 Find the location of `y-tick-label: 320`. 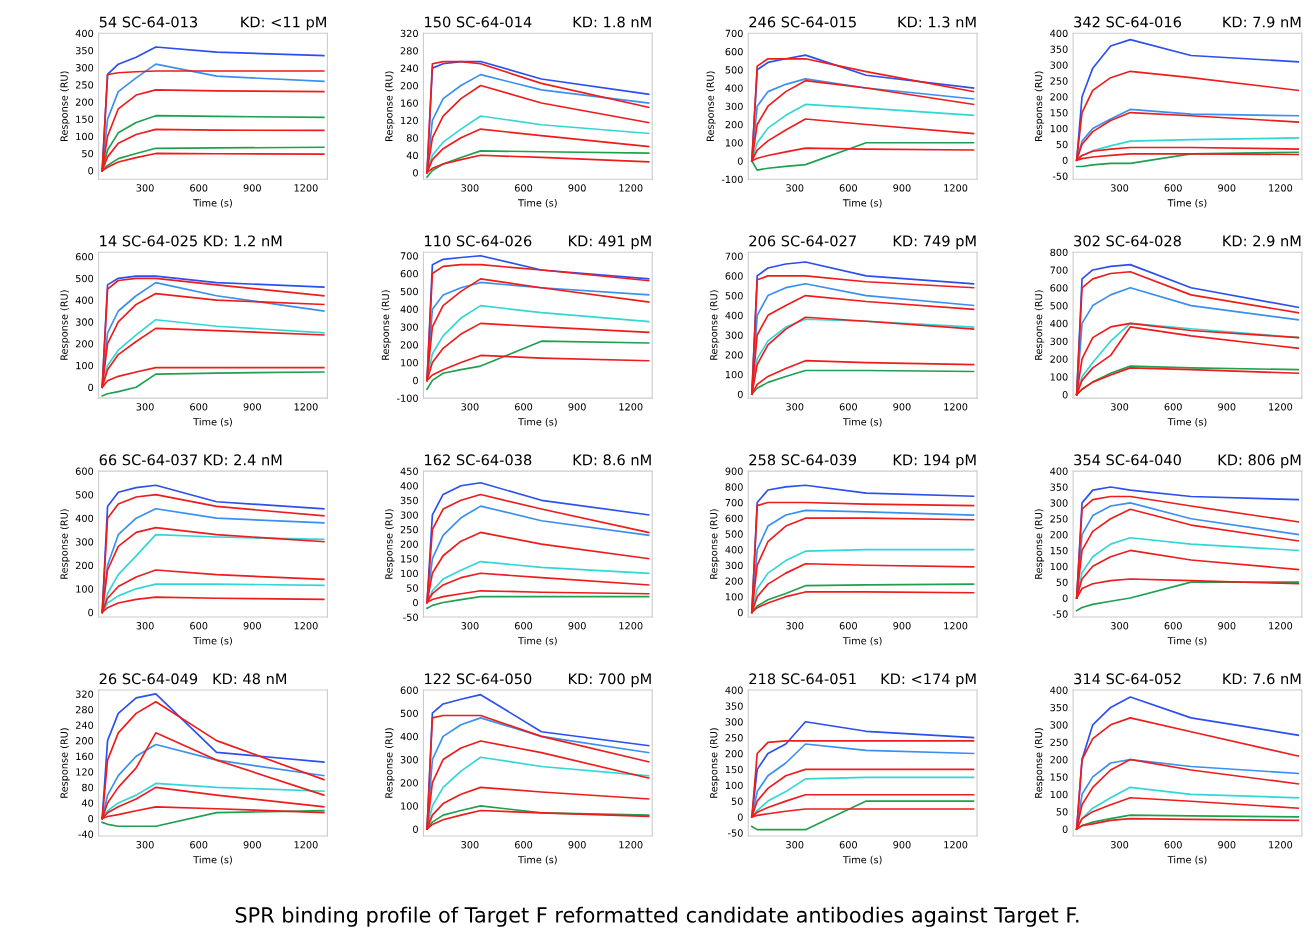

y-tick-label: 320 is located at coordinates (409, 33).